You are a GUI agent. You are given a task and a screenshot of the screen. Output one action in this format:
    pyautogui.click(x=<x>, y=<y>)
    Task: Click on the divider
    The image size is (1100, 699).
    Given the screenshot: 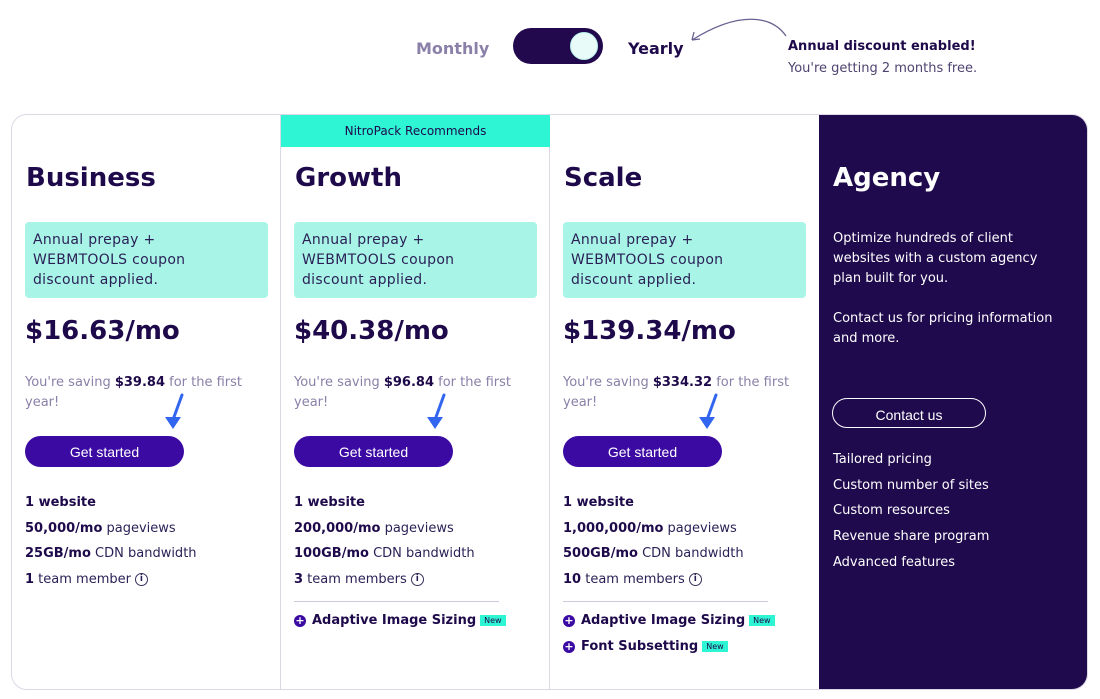 What is the action you would take?
    pyautogui.click(x=665, y=601)
    